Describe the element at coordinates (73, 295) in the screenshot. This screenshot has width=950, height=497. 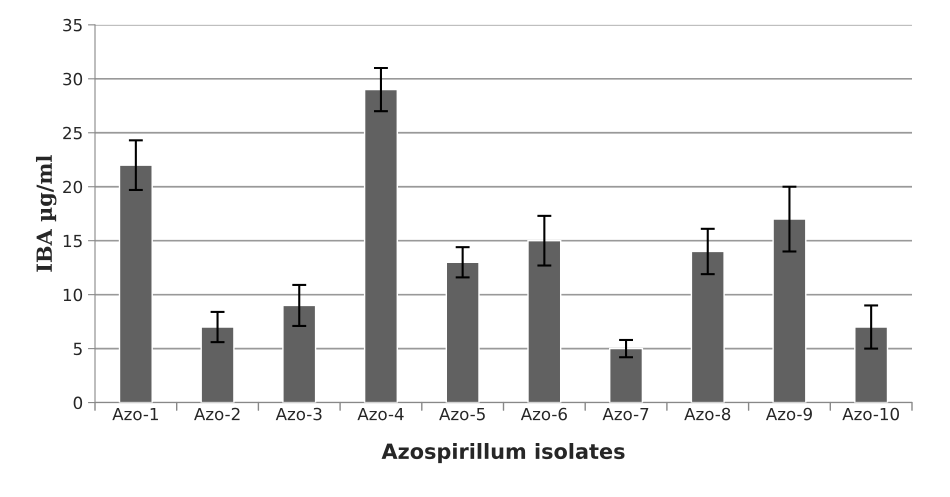
I see `y-tick-label: 10` at that location.